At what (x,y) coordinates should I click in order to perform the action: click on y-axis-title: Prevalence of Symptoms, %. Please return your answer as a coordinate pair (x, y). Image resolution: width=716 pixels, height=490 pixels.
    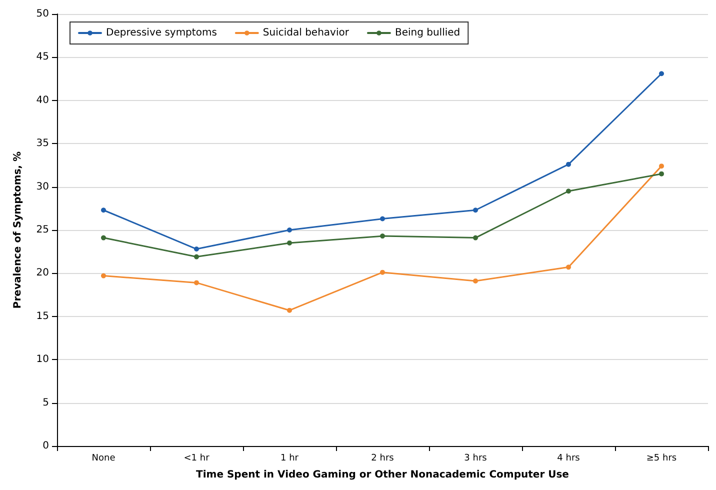
    Looking at the image, I should click on (18, 230).